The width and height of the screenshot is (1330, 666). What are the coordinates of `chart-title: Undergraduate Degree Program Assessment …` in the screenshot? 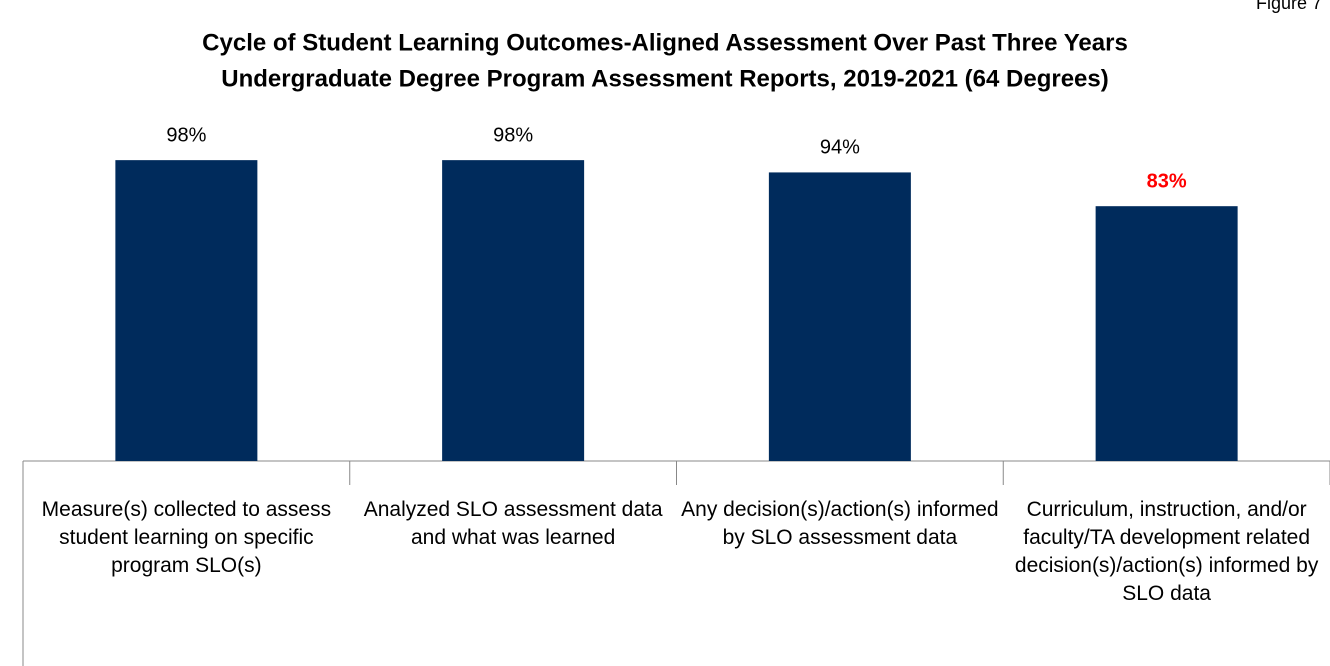 It's located at (664, 78).